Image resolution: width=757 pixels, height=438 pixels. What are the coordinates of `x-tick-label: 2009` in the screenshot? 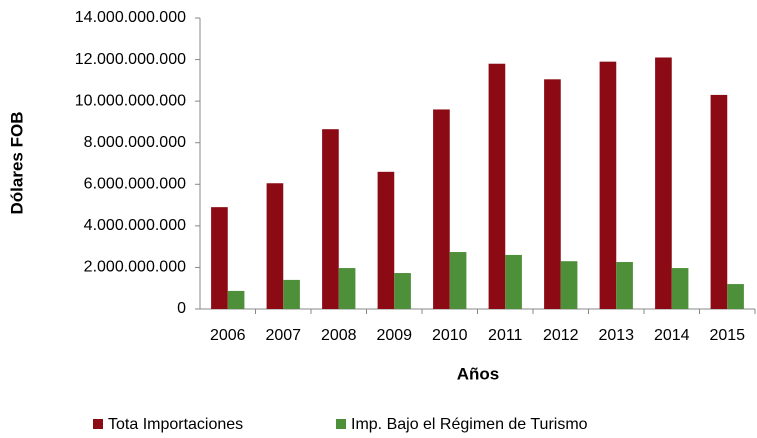 It's located at (394, 335).